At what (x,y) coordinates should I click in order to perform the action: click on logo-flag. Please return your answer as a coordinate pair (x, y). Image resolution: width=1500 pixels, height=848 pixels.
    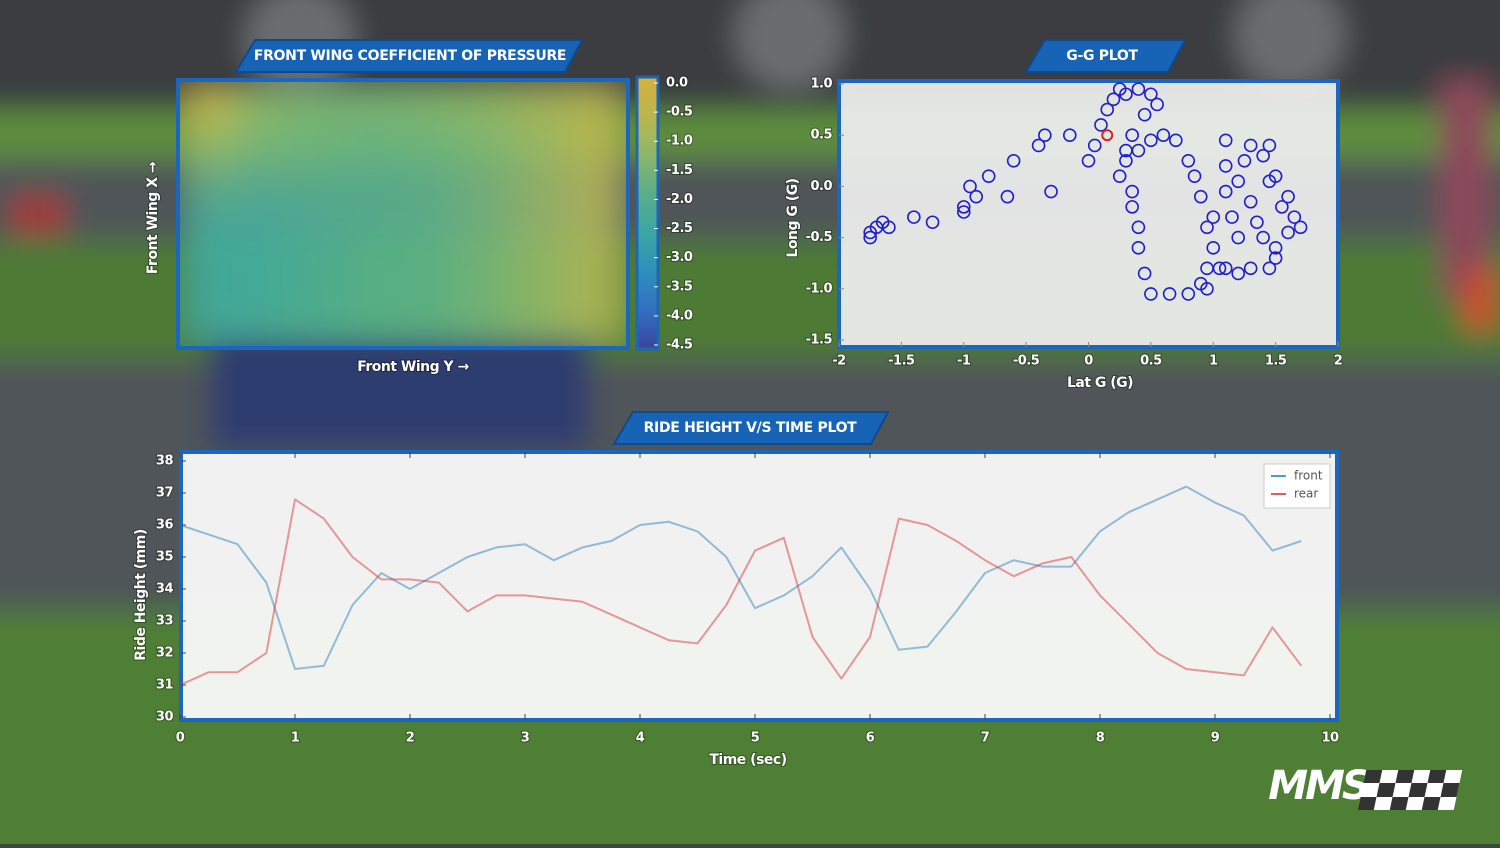
    Looking at the image, I should click on (1410, 790).